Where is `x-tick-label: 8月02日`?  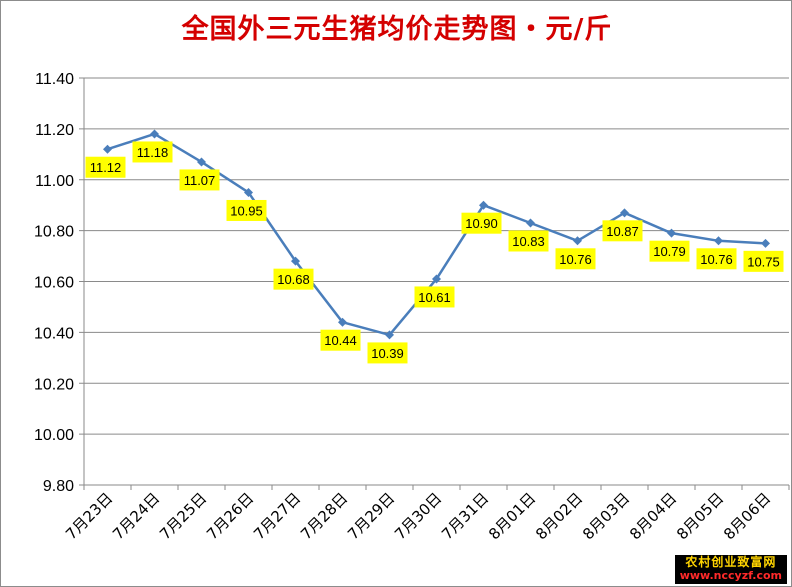
x-tick-label: 8月02日 is located at coordinates (559, 516).